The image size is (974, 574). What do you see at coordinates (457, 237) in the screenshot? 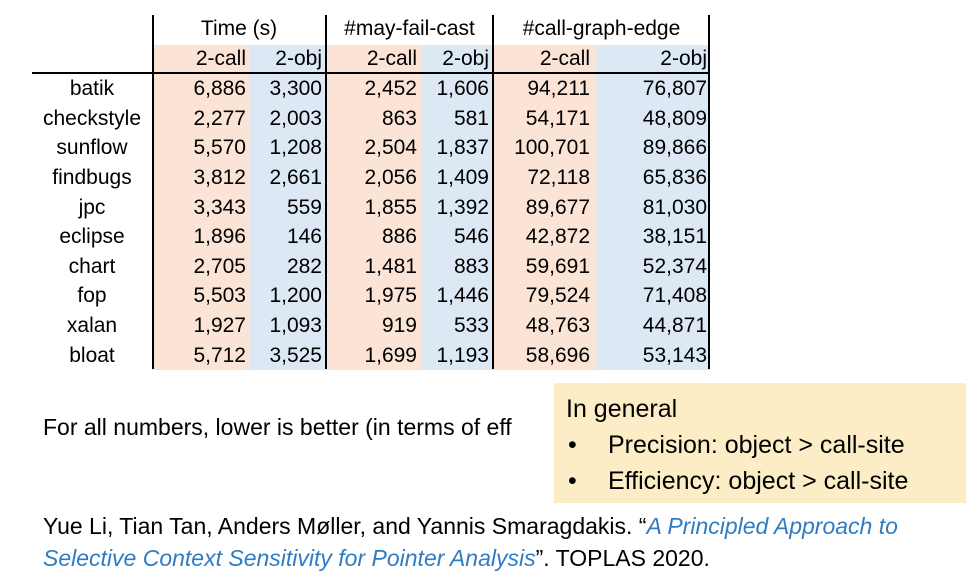
I see `table-cell: 546` at bounding box center [457, 237].